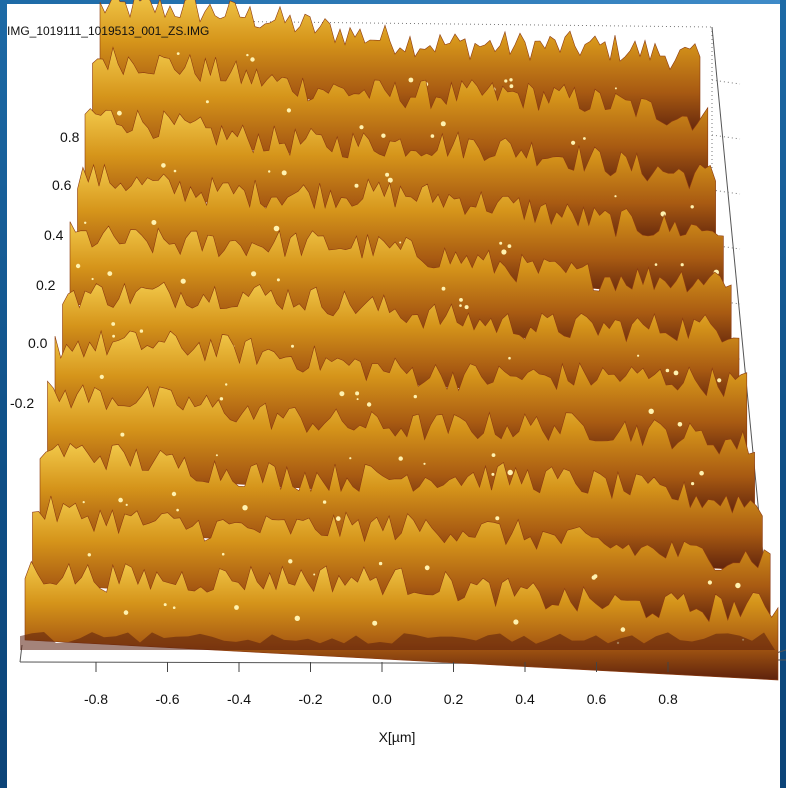 The width and height of the screenshot is (786, 788). What do you see at coordinates (96, 699) in the screenshot?
I see `x-tick-label: -0.8` at bounding box center [96, 699].